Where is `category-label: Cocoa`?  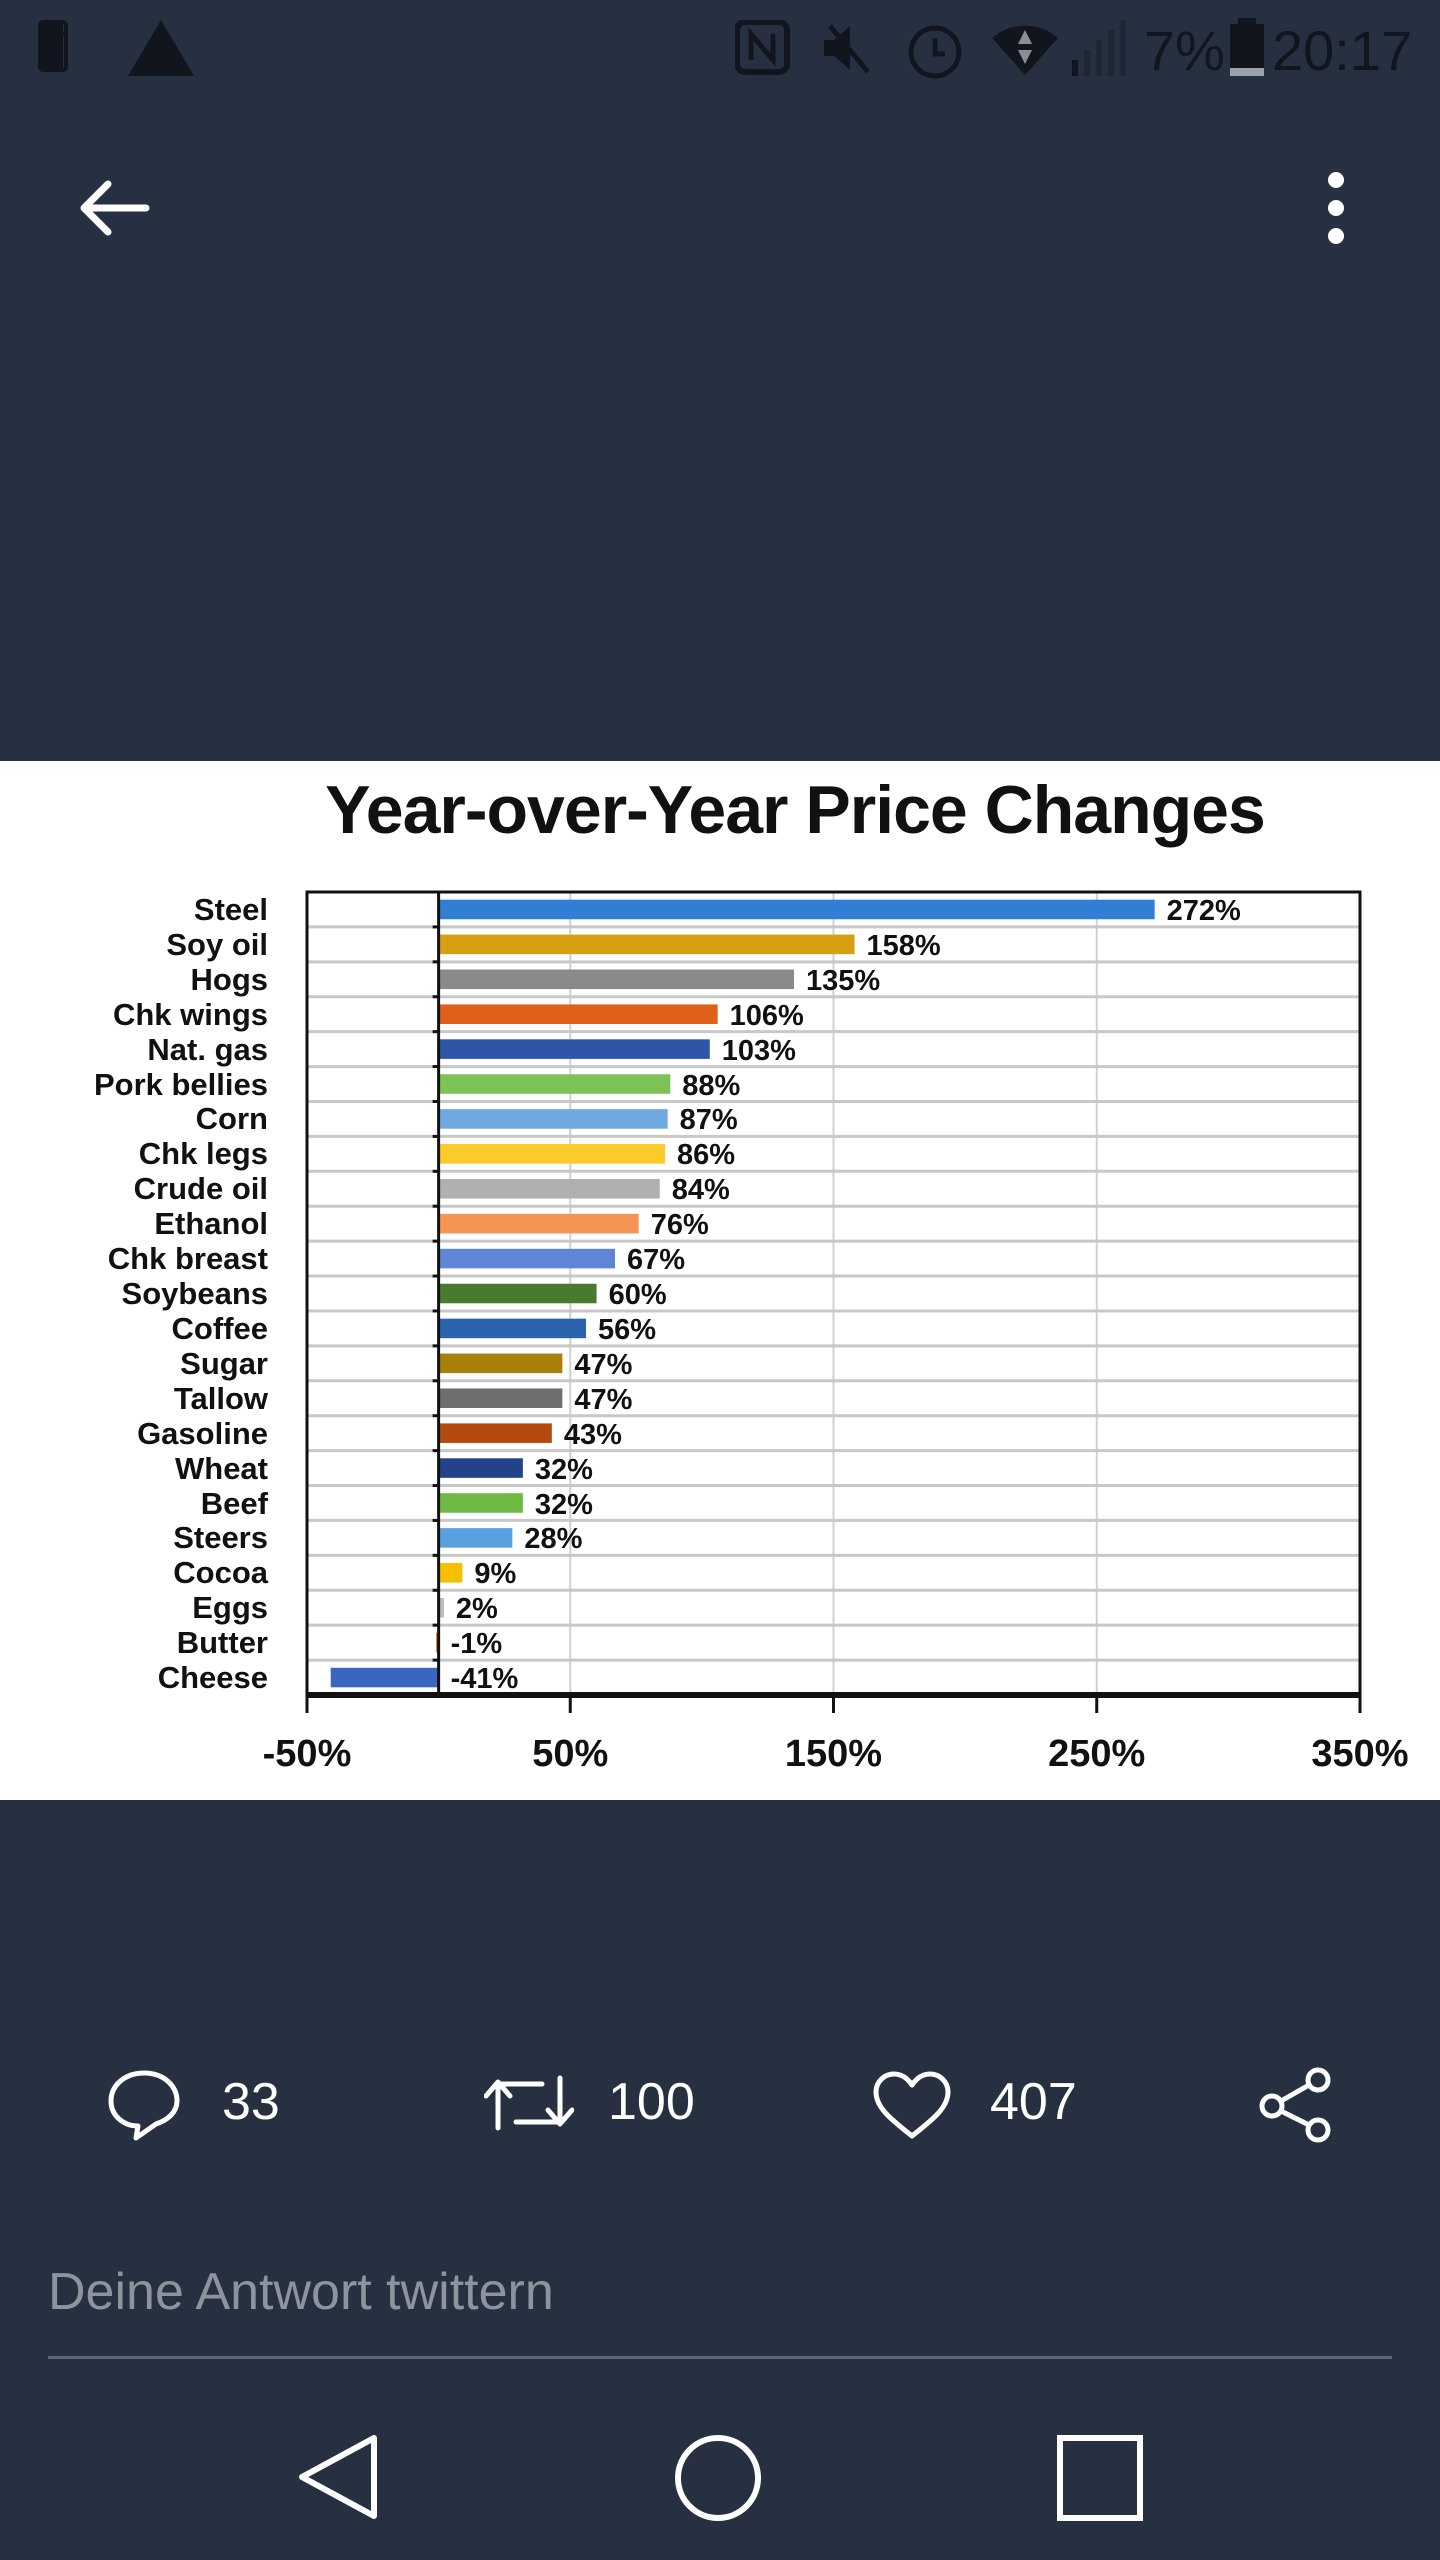
category-label: Cocoa is located at coordinates (220, 1573).